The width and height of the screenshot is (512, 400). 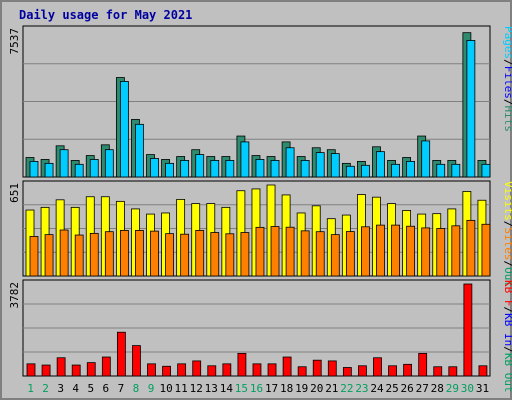 What do you see at coordinates (391, 388) in the screenshot?
I see `day-tick-label: 25` at bounding box center [391, 388].